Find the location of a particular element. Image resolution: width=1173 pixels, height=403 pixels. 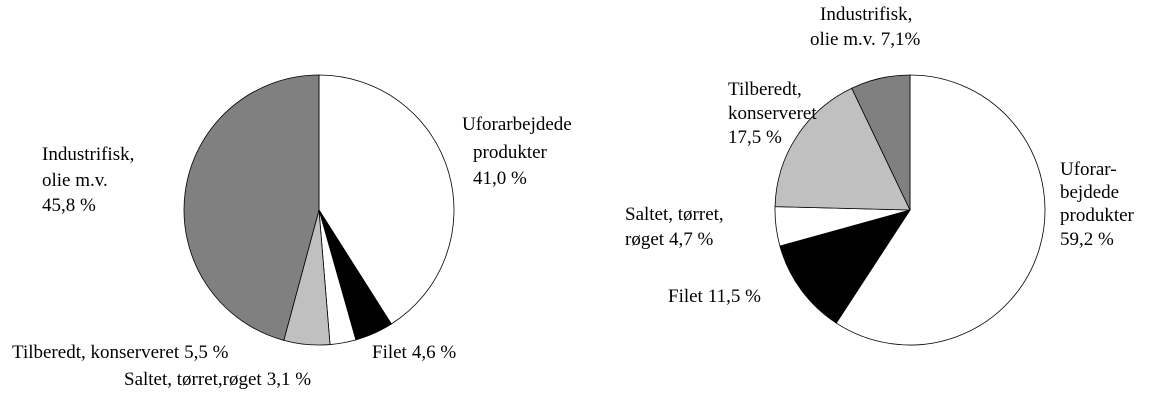

value-label: 4,6 % is located at coordinates (434, 352).